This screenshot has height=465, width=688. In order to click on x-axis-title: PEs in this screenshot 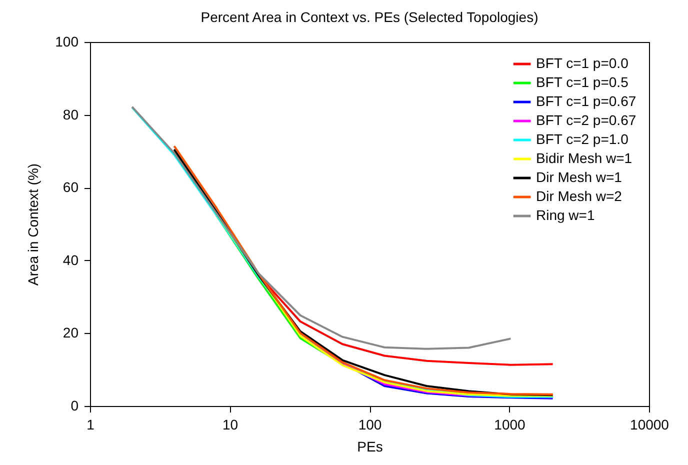, I will do `click(370, 446)`.